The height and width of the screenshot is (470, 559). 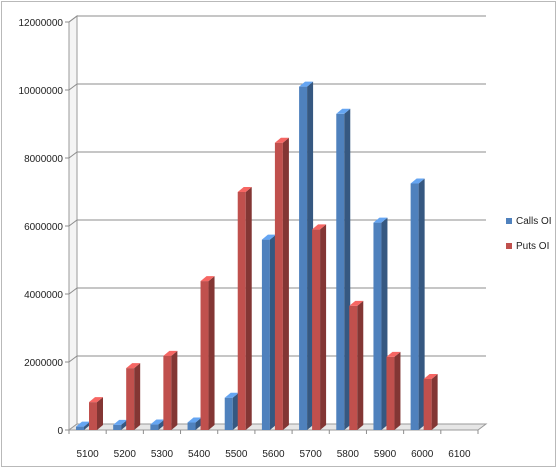 I want to click on x-tick-label: 5200, so click(x=125, y=454).